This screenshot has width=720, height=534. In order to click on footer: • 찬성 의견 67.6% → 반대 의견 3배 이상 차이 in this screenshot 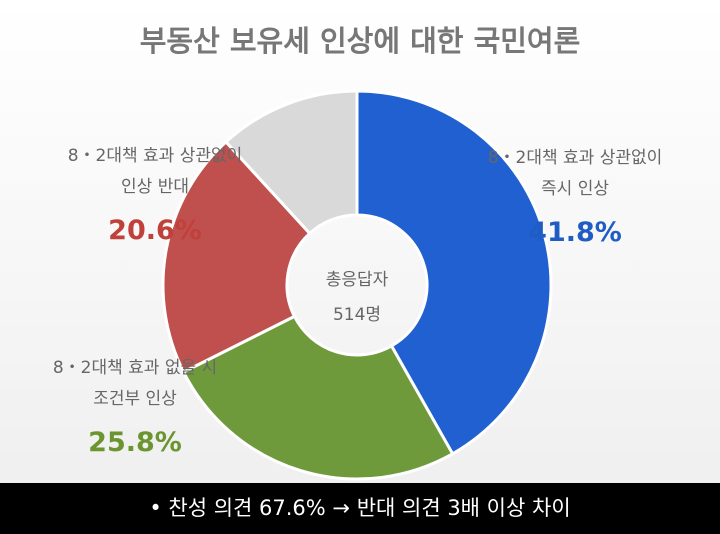, I will do `click(360, 508)`.